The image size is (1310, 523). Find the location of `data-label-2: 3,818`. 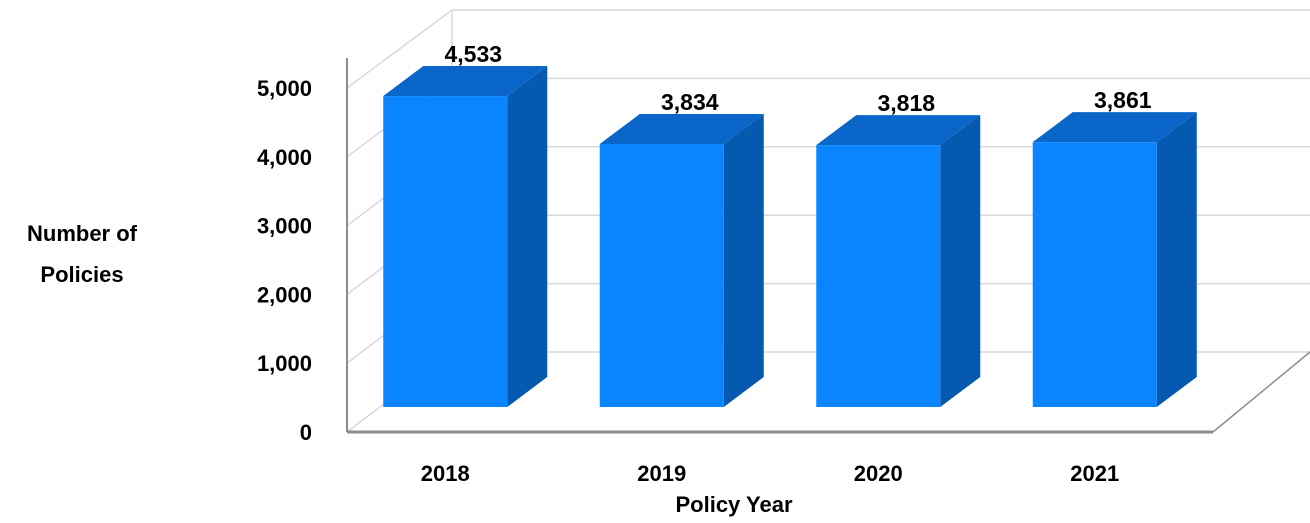

data-label-2: 3,818 is located at coordinates (906, 103).